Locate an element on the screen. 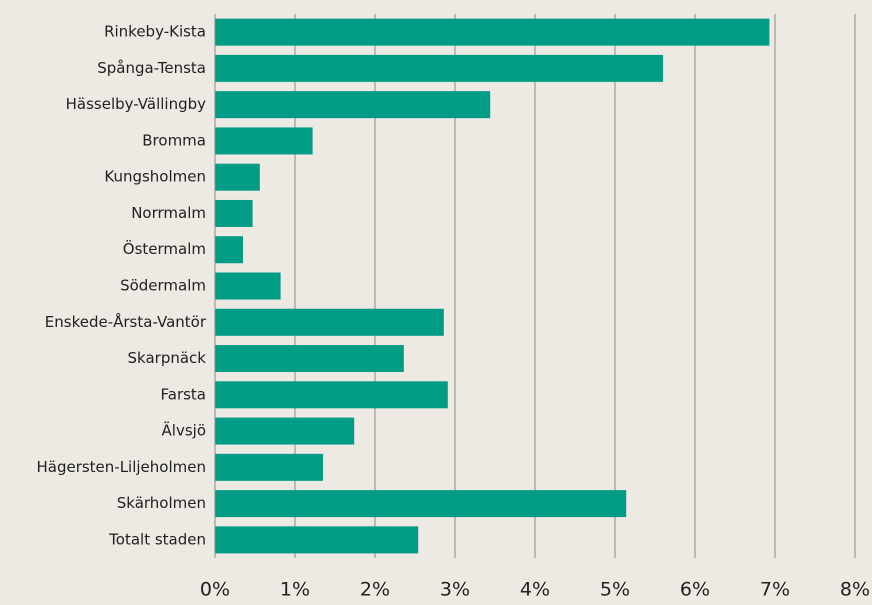 This screenshot has height=605, width=872. x-tick-label: 2% is located at coordinates (375, 590).